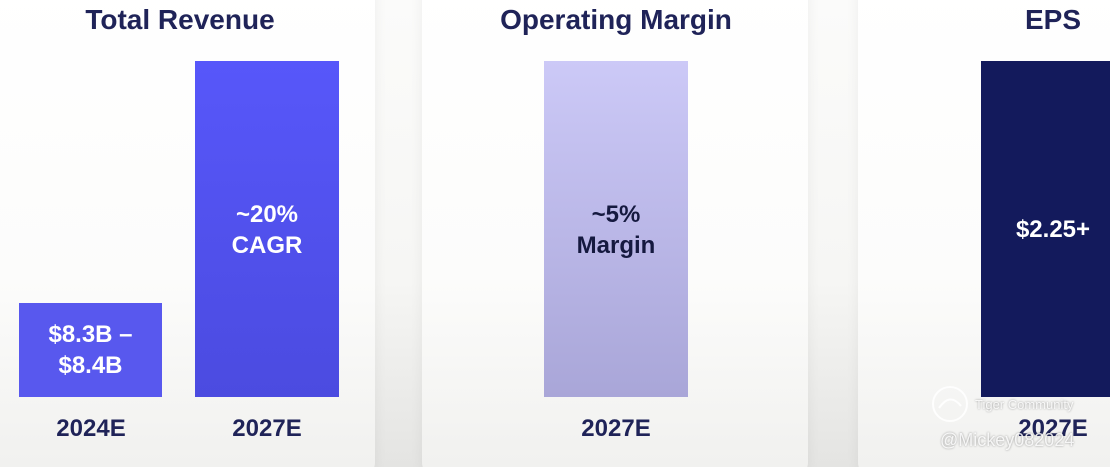 This screenshot has height=467, width=1110. I want to click on bar: $8.3B – $8.4B, so click(90, 350).